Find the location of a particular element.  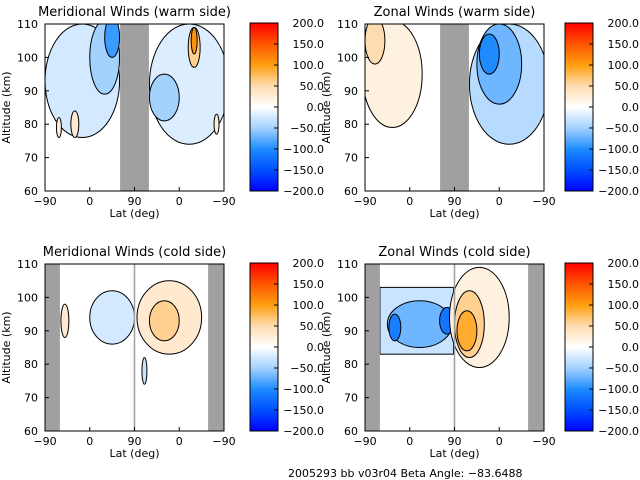

panel-title: Zonal Winds (cold side) is located at coordinates (454, 252).